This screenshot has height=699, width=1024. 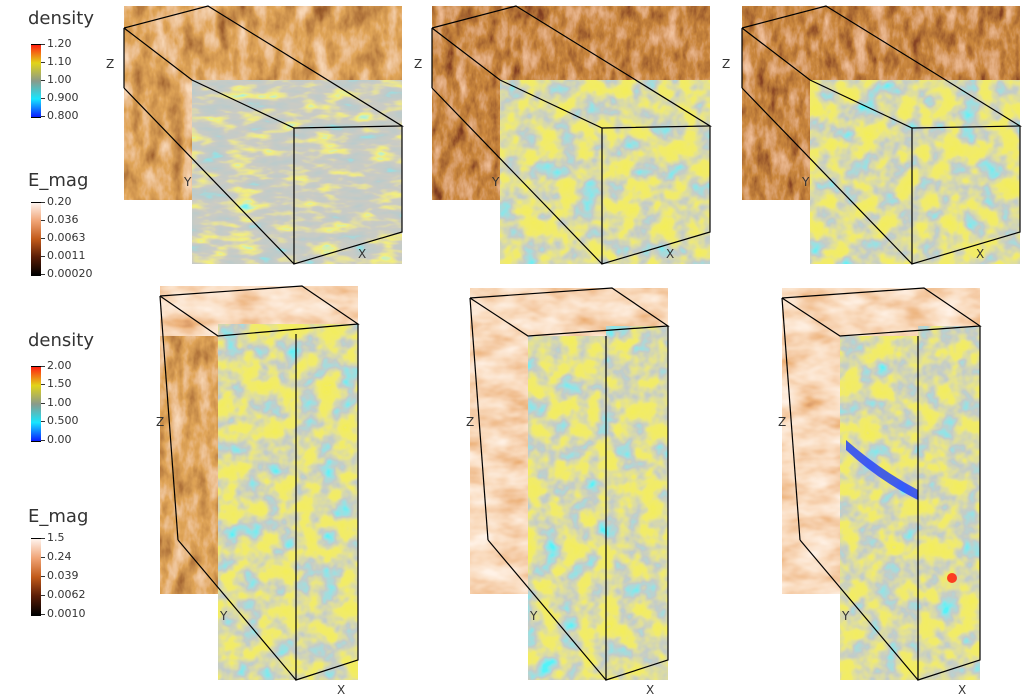 I want to click on volume-panel-bottom-middle: Z Y X, so click(x=568, y=492).